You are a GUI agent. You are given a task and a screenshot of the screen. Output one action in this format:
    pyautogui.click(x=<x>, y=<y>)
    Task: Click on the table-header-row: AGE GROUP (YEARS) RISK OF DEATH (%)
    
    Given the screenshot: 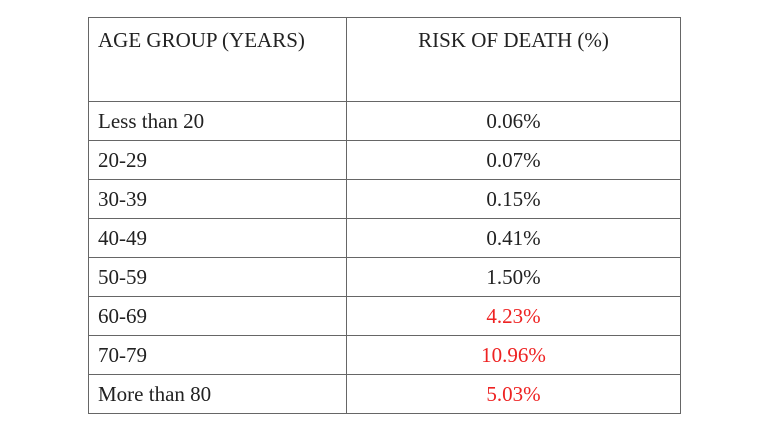 What is the action you would take?
    pyautogui.click(x=384, y=59)
    